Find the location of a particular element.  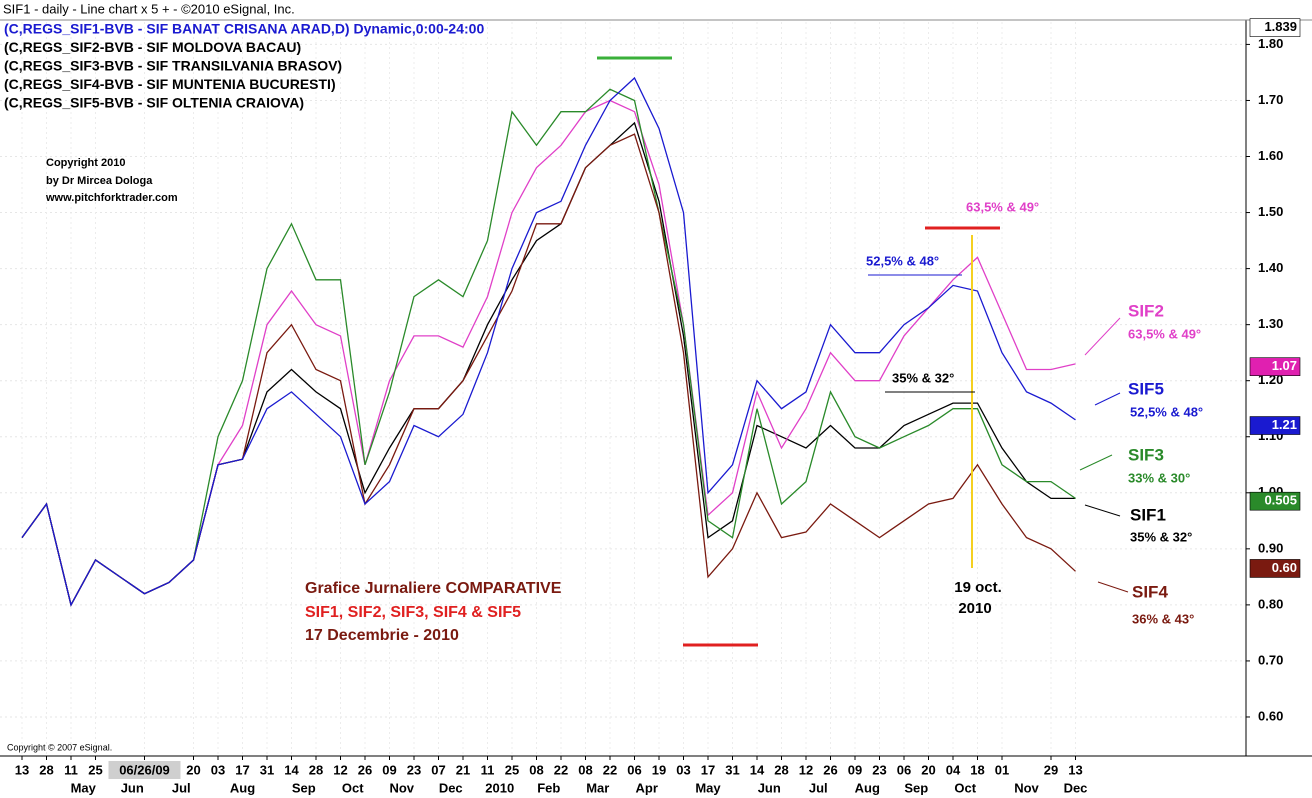

price-box-label: 1.07 is located at coordinates (1284, 365).